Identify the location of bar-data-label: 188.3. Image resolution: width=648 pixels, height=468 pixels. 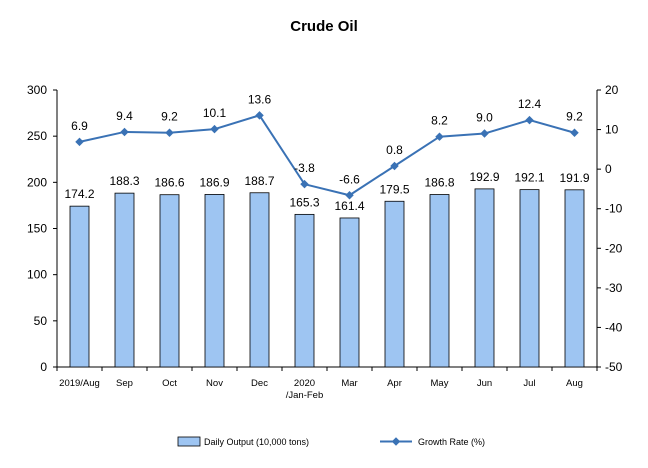
(124, 181).